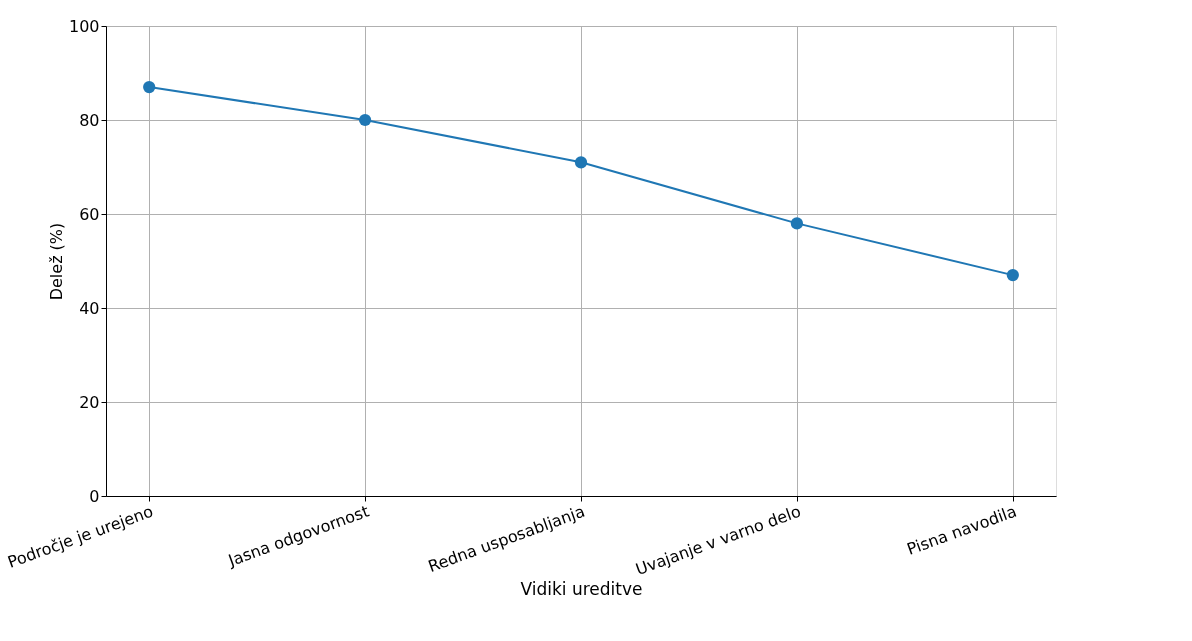 The height and width of the screenshot is (641, 1192). Describe the element at coordinates (89, 308) in the screenshot. I see `y-tick-label: 40` at that location.